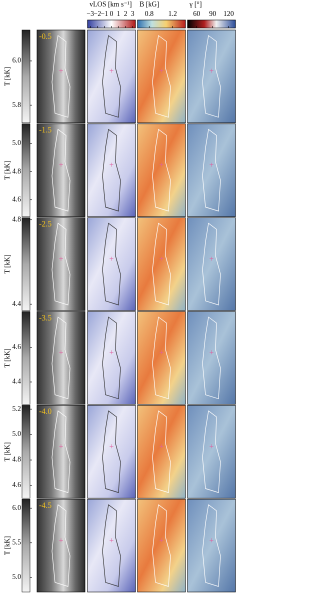 The image size is (320, 593). I want to click on row-label: -4.5, so click(45, 505).